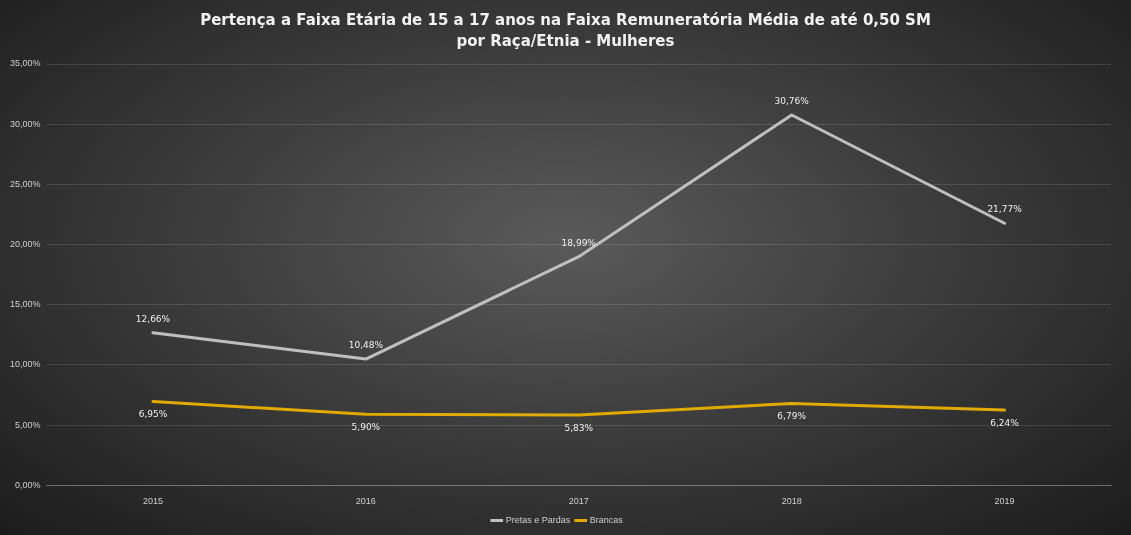  I want to click on x-tick-label: 2016, so click(365, 501).